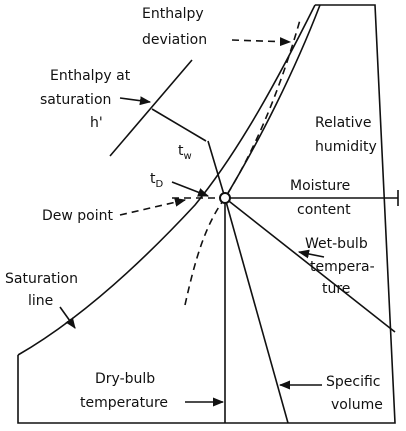 The image size is (406, 431). What do you see at coordinates (40, 301) in the screenshot?
I see `label: line` at bounding box center [40, 301].